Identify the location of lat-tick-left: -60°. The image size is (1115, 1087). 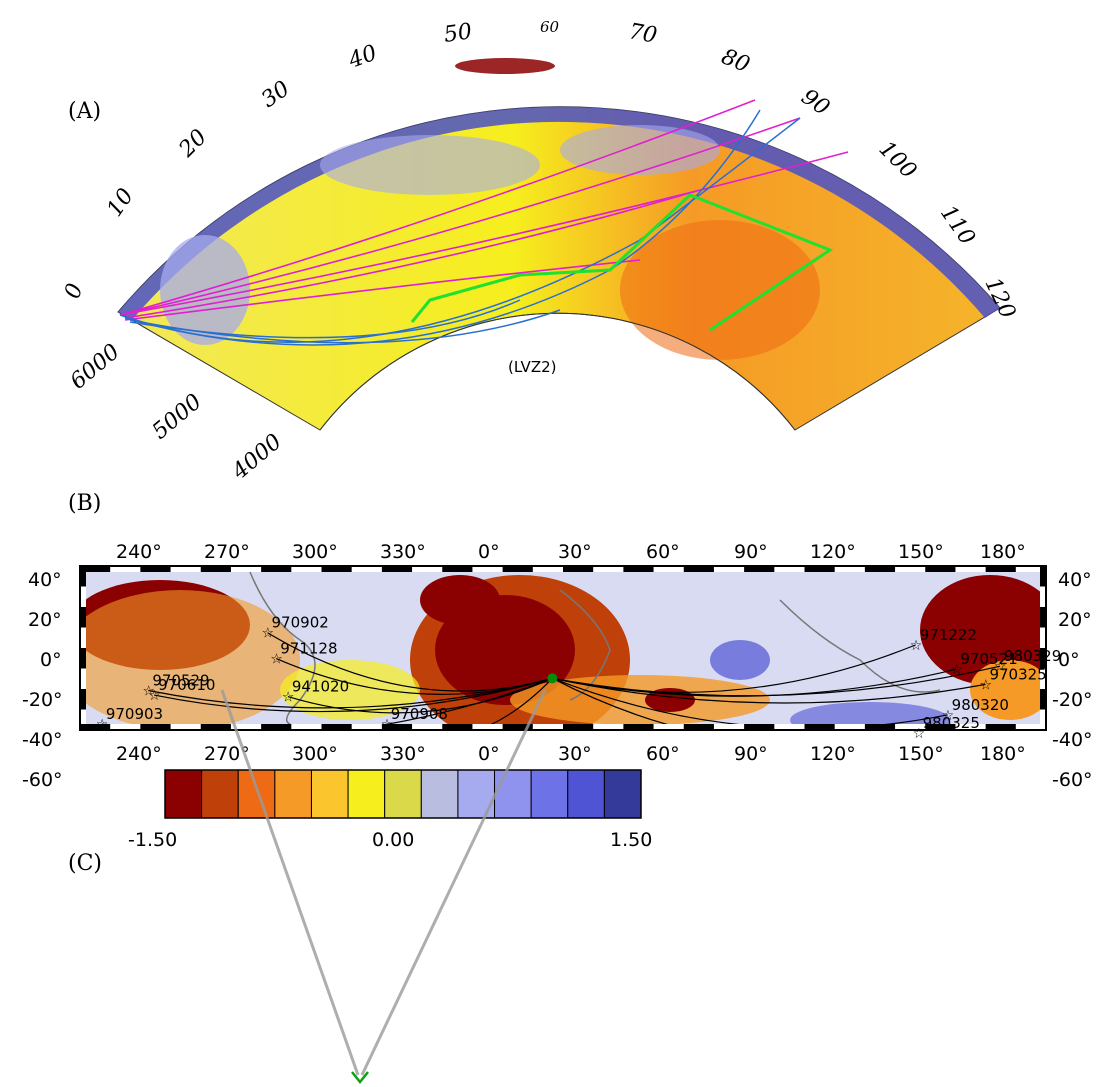
(42, 780).